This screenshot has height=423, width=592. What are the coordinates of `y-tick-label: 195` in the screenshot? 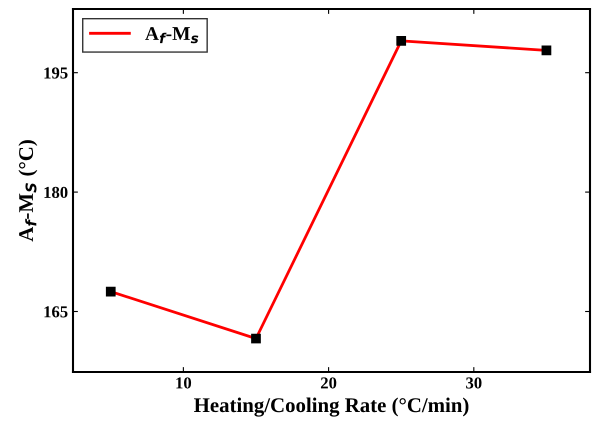 It's located at (56, 73).